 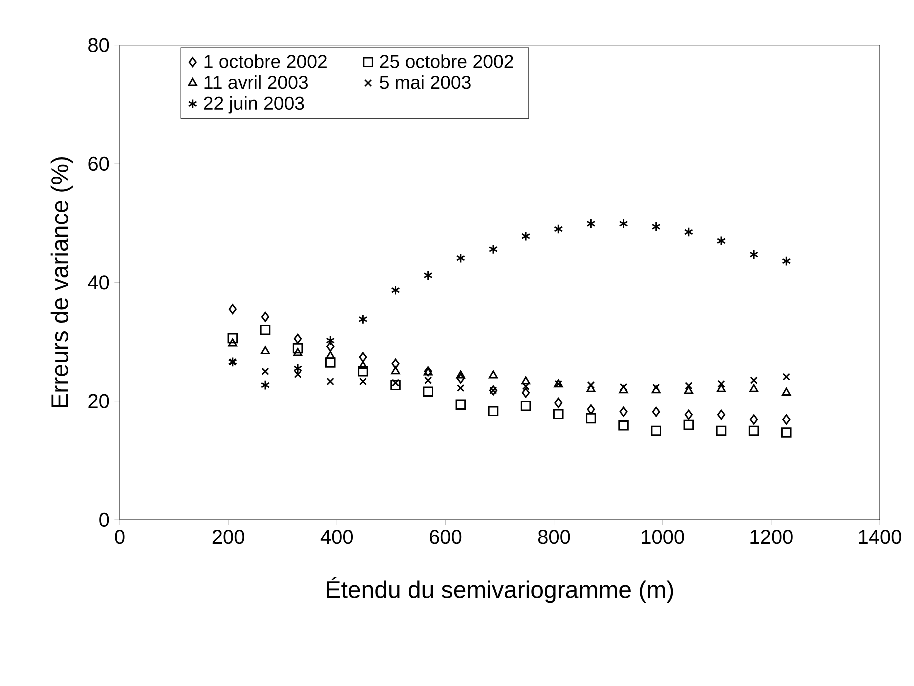 What do you see at coordinates (99, 401) in the screenshot?
I see `y-tick-label: 20` at bounding box center [99, 401].